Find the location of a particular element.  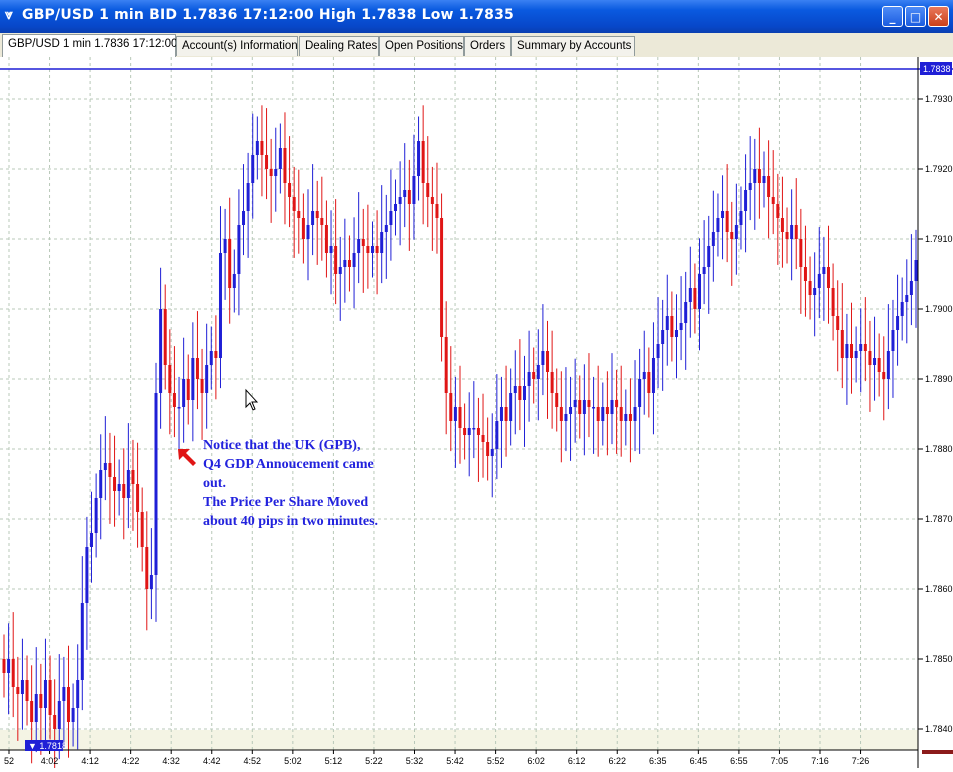

tab-orders: Orders is located at coordinates (487, 46).